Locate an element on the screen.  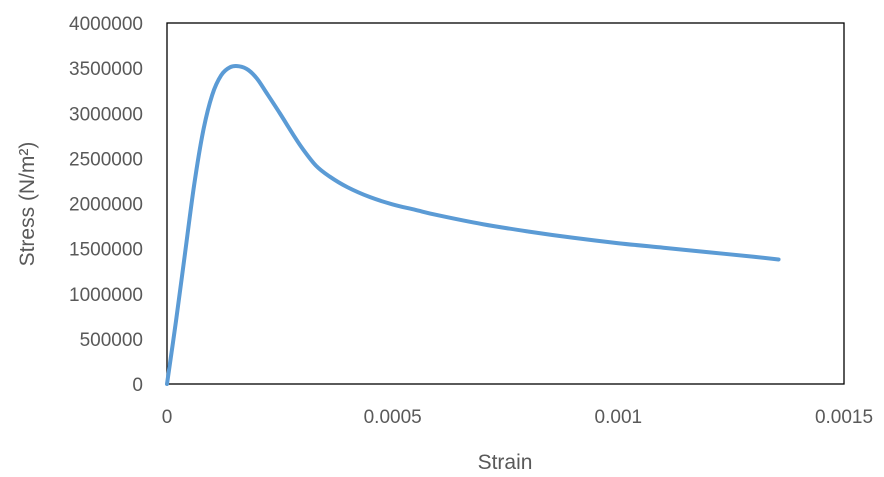
y-tick-label: 2500000 is located at coordinates (106, 159).